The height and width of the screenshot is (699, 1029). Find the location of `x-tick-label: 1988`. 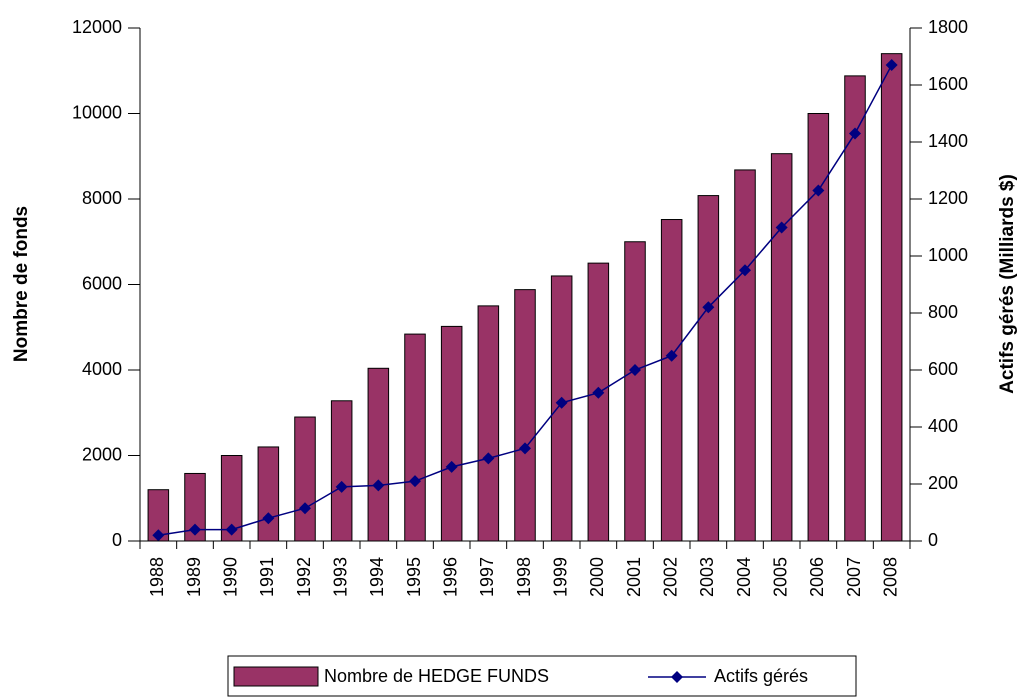

x-tick-label: 1988 is located at coordinates (157, 577).